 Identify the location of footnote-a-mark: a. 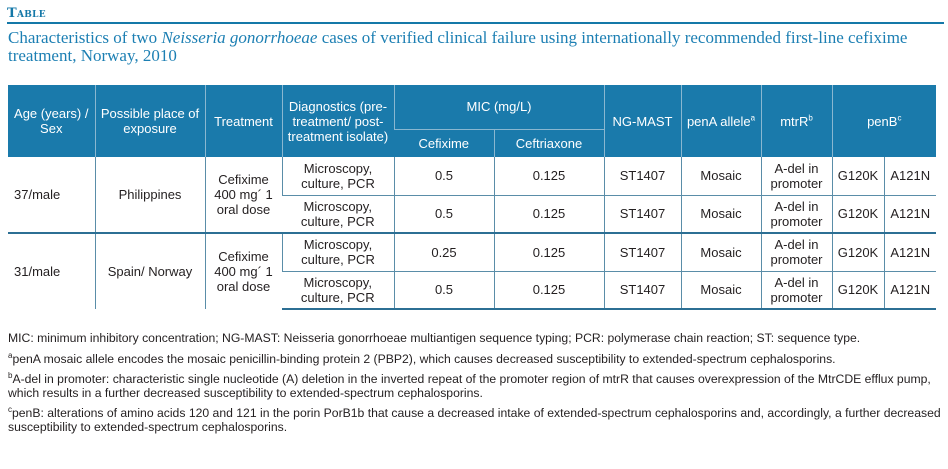
(10, 355).